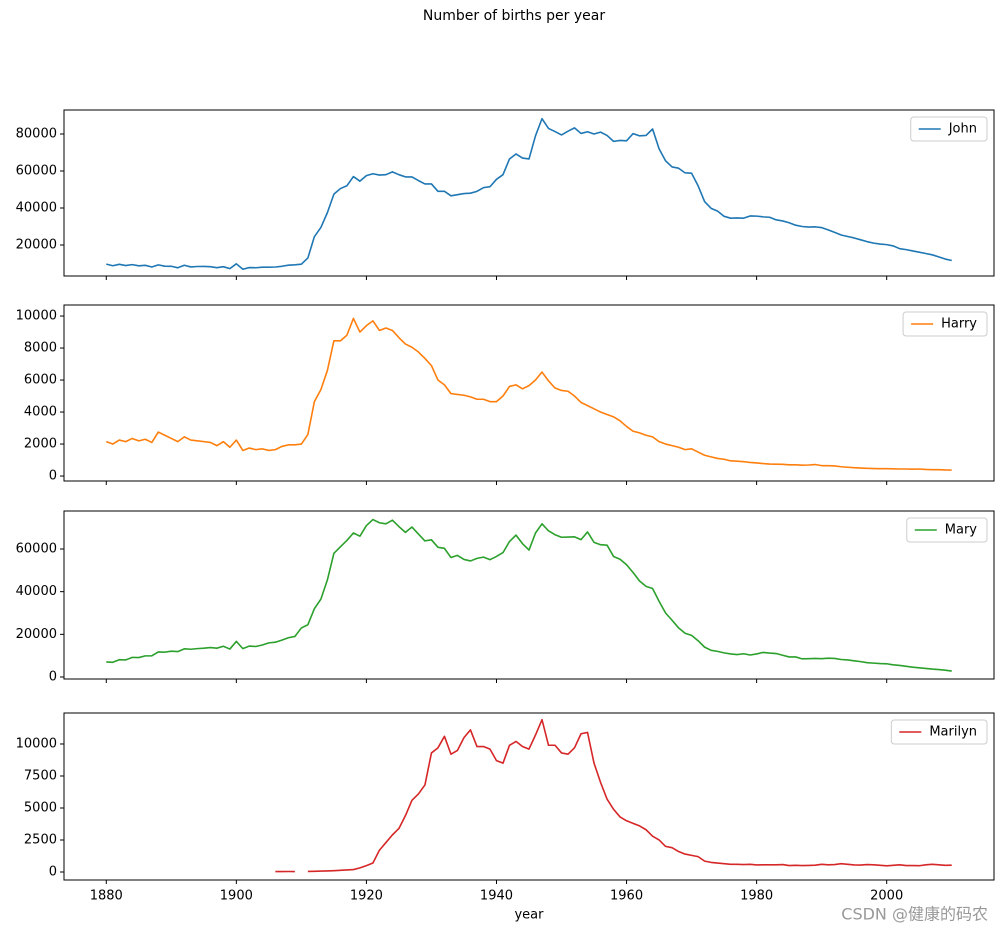 This screenshot has height=933, width=1004. What do you see at coordinates (236, 896) in the screenshot?
I see `x-tick-label: 1900` at bounding box center [236, 896].